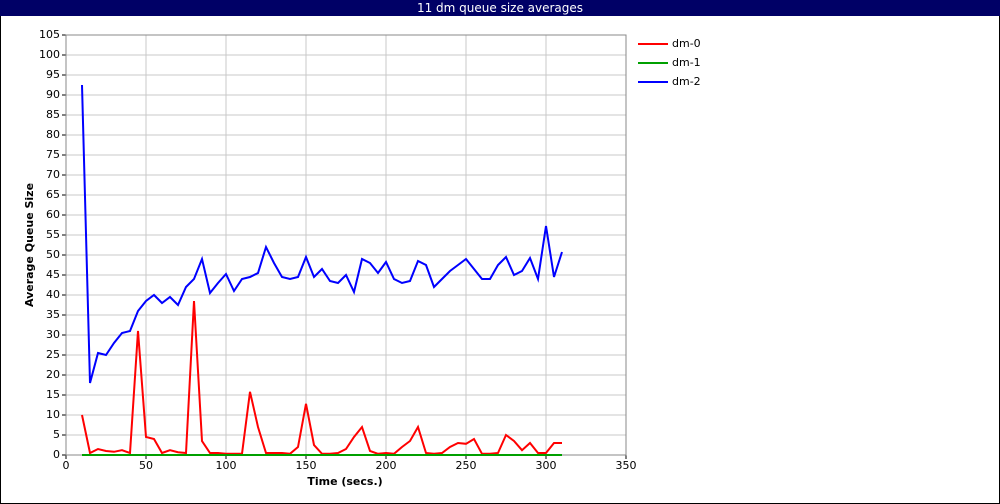 The image size is (1000, 504). What do you see at coordinates (53, 274) in the screenshot?
I see `y-tick-label: 45` at bounding box center [53, 274].